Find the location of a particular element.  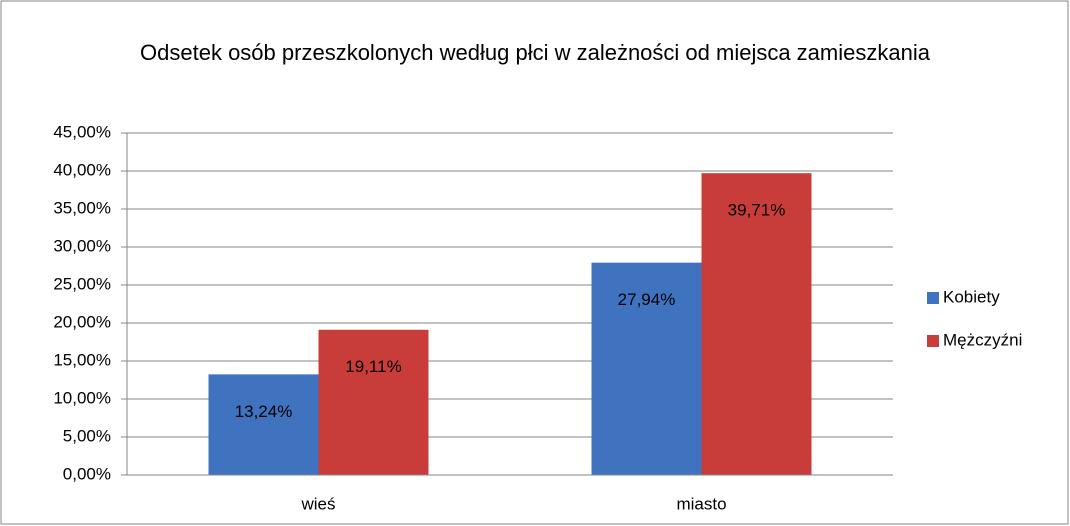

x-tick-label: miasto is located at coordinates (701, 503).